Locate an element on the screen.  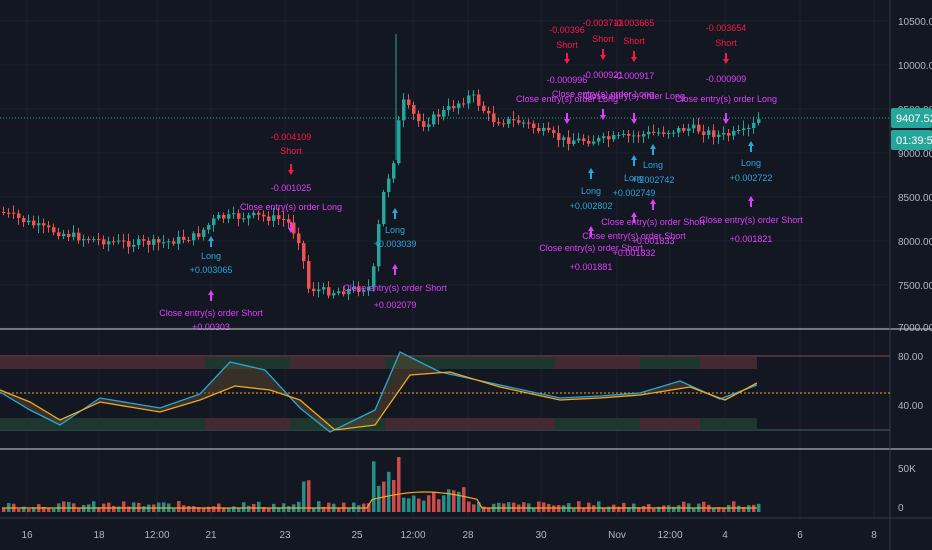
annotation-value: +0.001881 is located at coordinates (591, 267).